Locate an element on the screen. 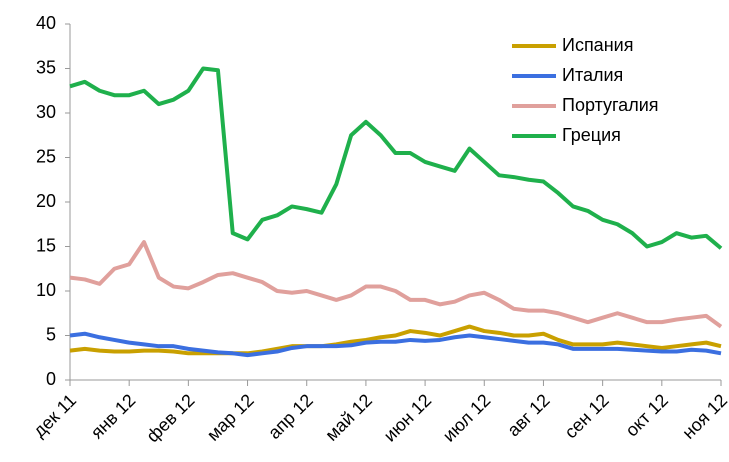  y-tick-label: 0 is located at coordinates (51, 379).